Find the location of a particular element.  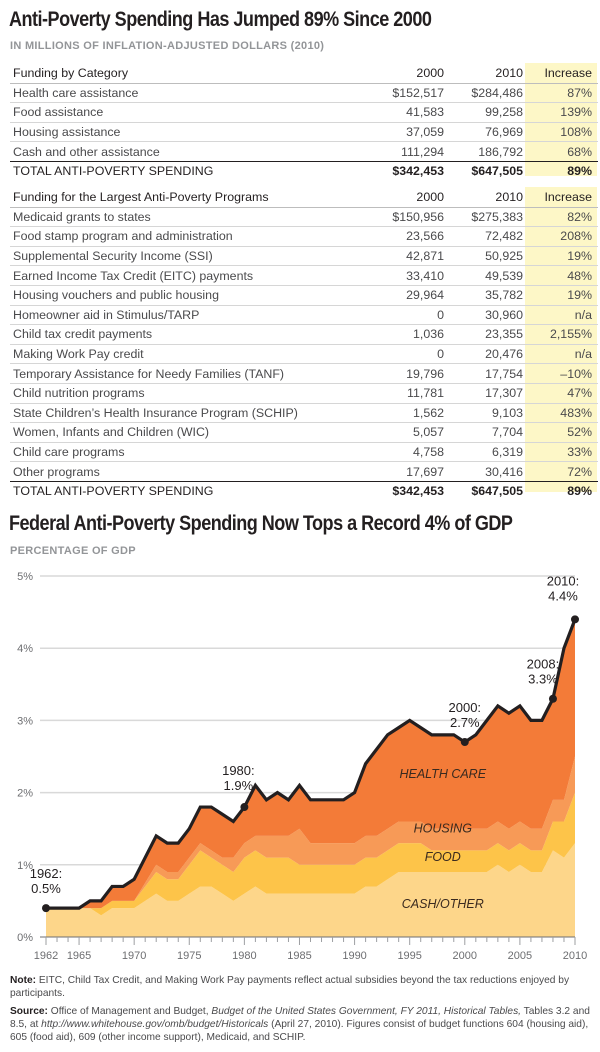

area-label: CASH/OTHER is located at coordinates (443, 904).